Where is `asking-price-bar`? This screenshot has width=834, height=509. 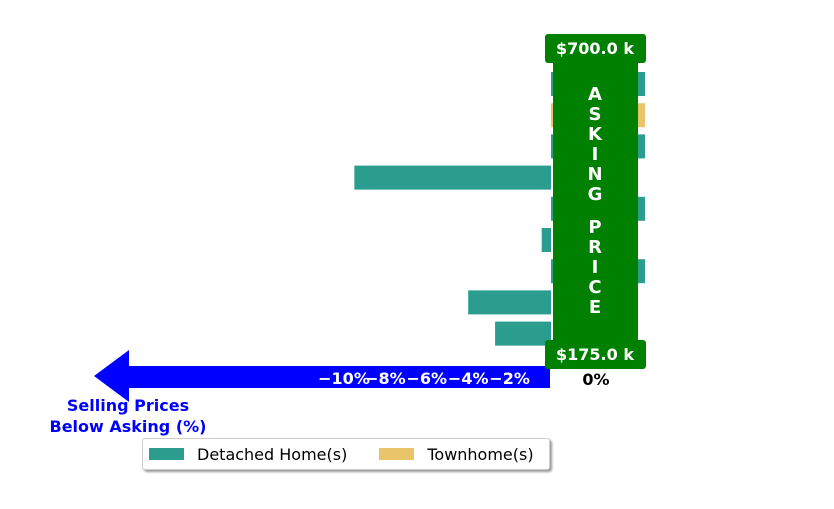
asking-price-bar is located at coordinates (595, 202).